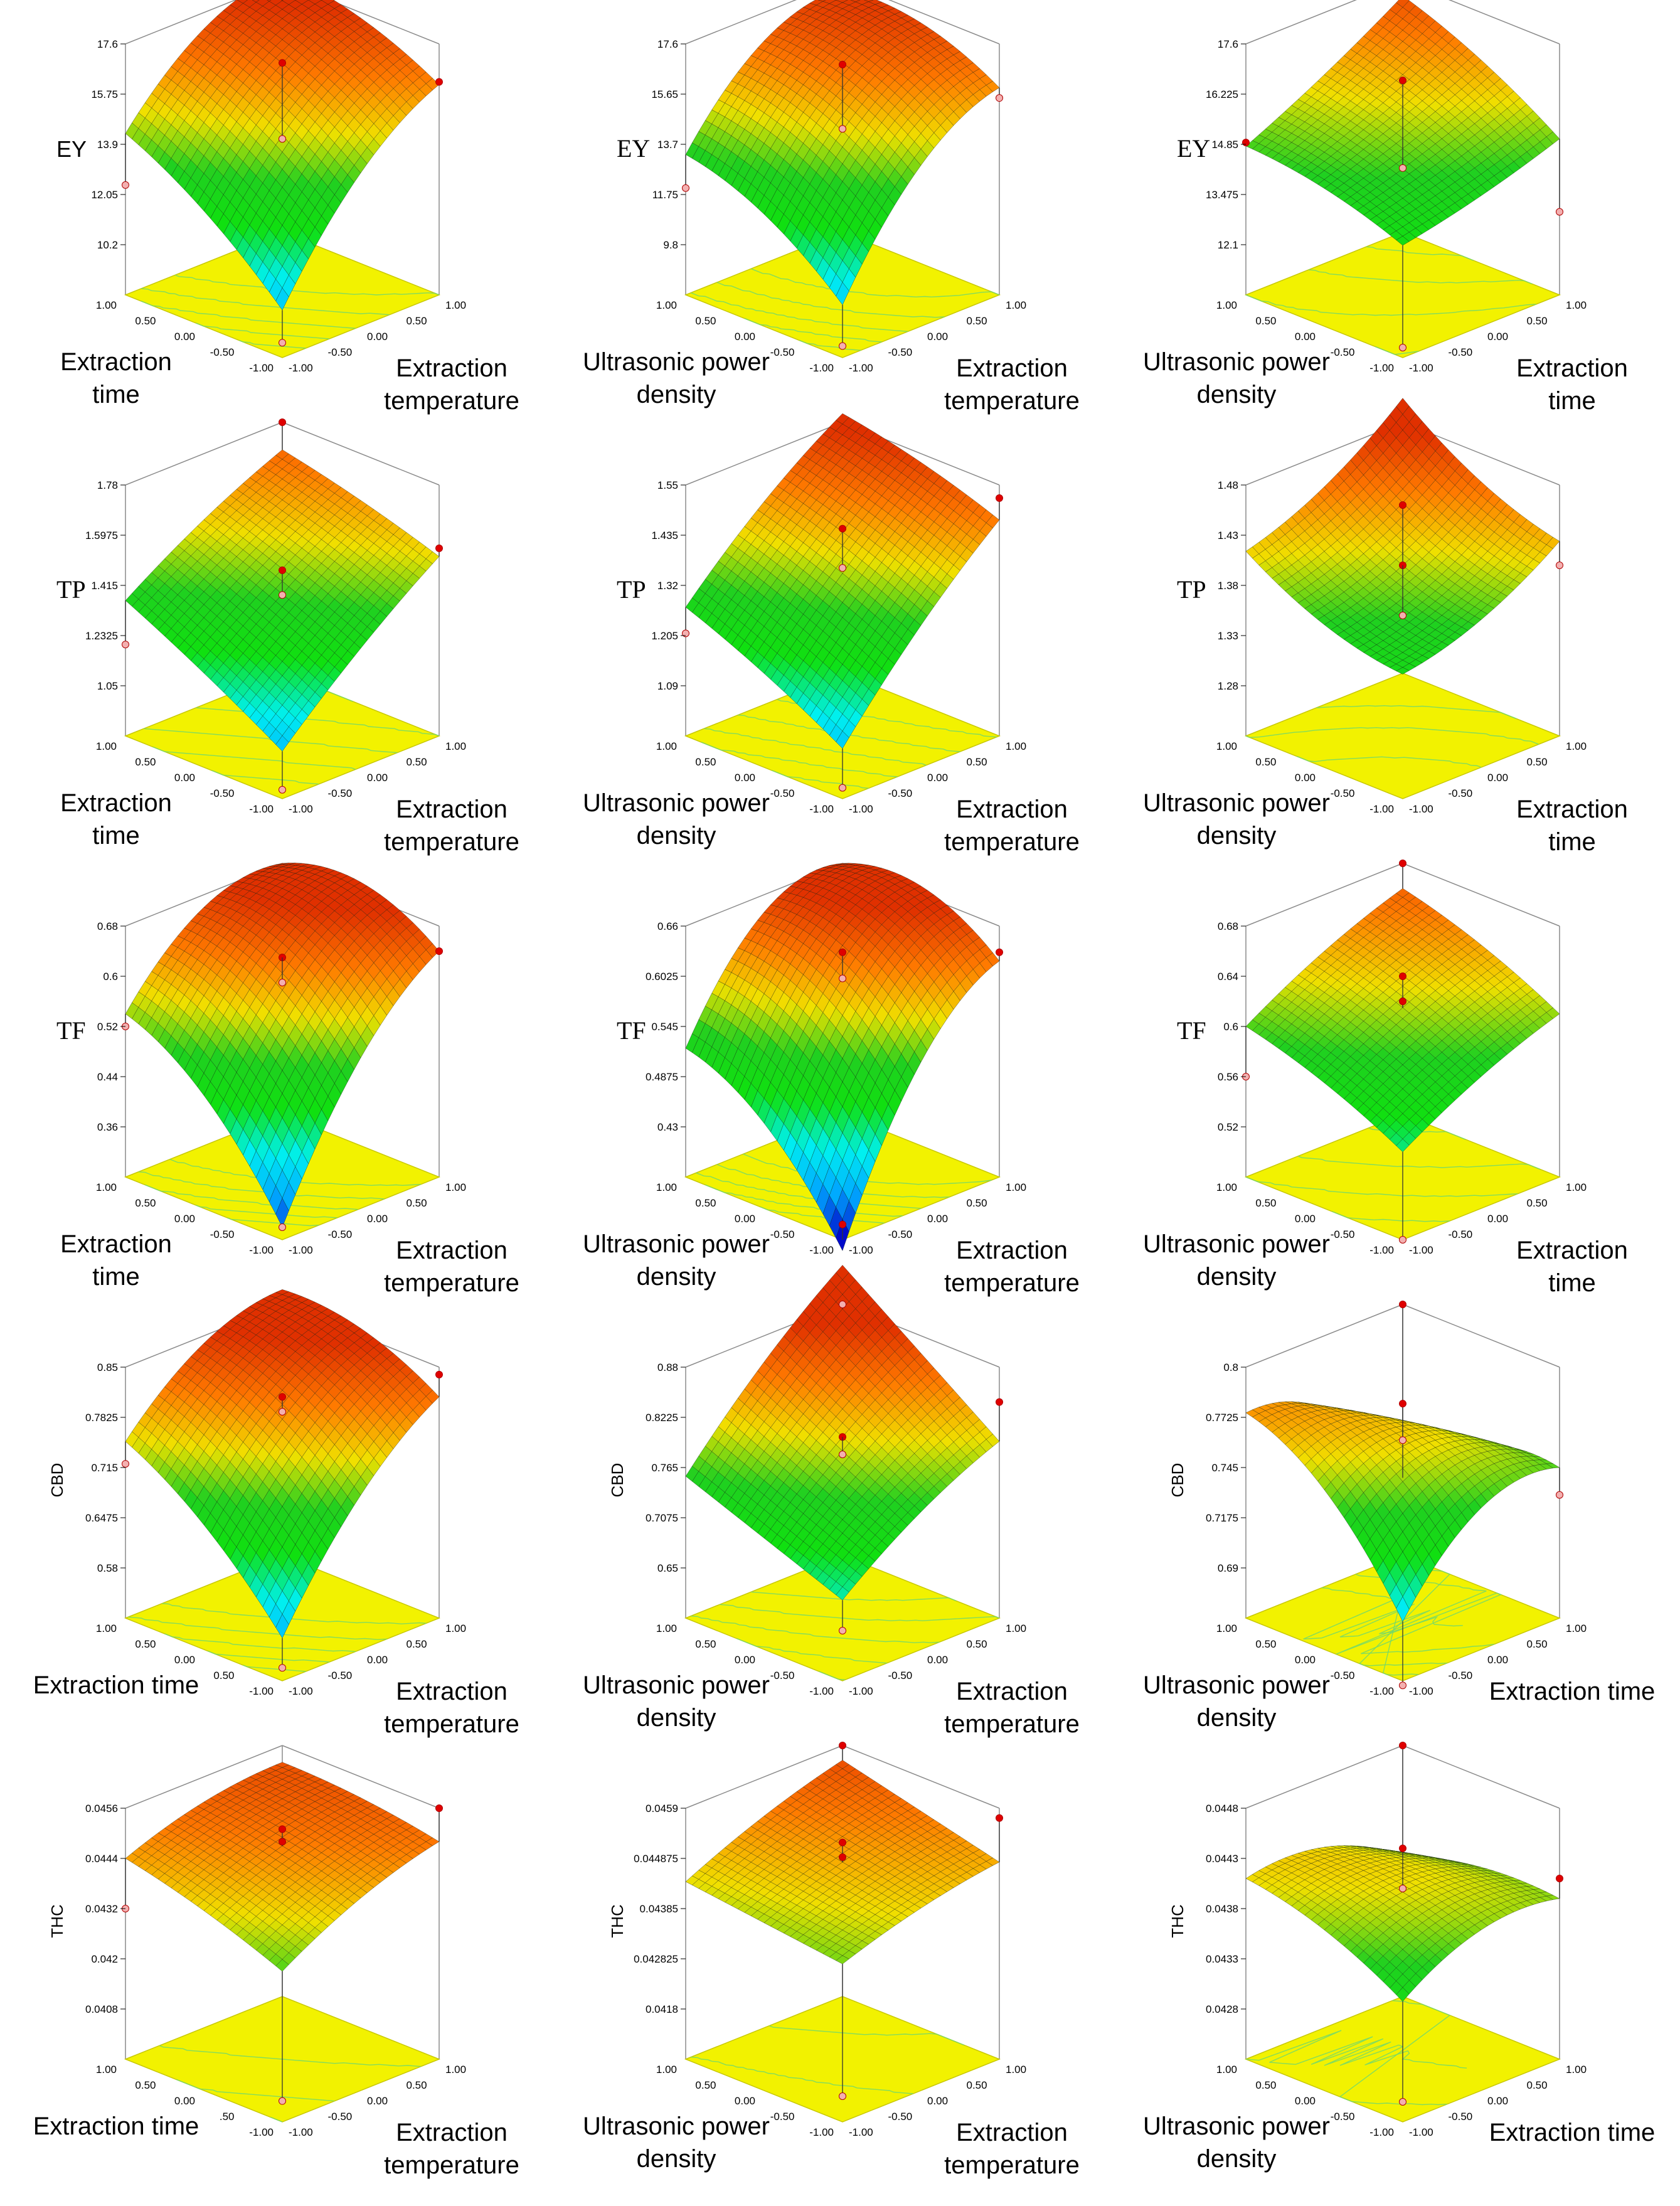 The height and width of the screenshot is (2206, 1680). Describe the element at coordinates (105, 585) in the screenshot. I see `z-axis: 1.05 1.2325 1.415 1.5975 1.78` at that location.